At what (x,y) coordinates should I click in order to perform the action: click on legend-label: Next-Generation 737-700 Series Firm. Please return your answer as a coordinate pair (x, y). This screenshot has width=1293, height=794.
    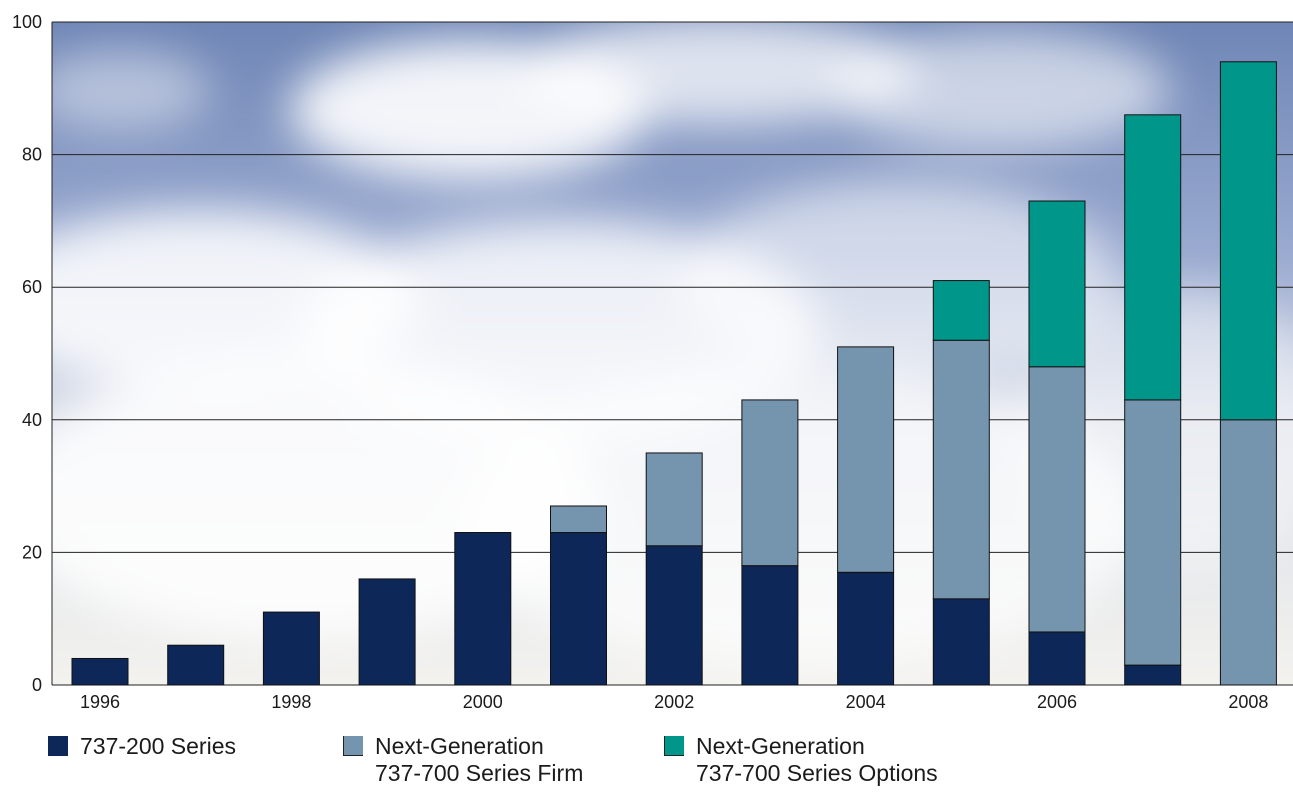
    Looking at the image, I should click on (479, 760).